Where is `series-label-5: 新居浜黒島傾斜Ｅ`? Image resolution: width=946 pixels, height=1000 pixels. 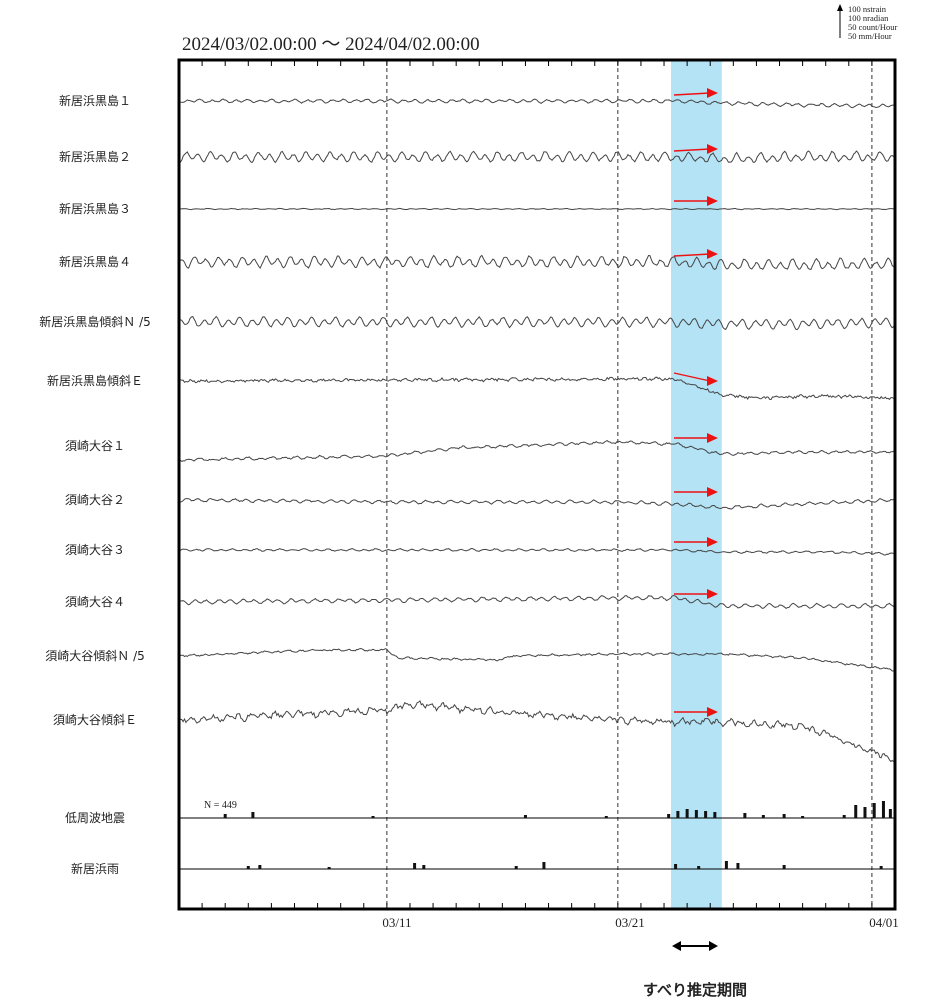
series-label-5: 新居浜黒島傾斜Ｅ is located at coordinates (95, 380).